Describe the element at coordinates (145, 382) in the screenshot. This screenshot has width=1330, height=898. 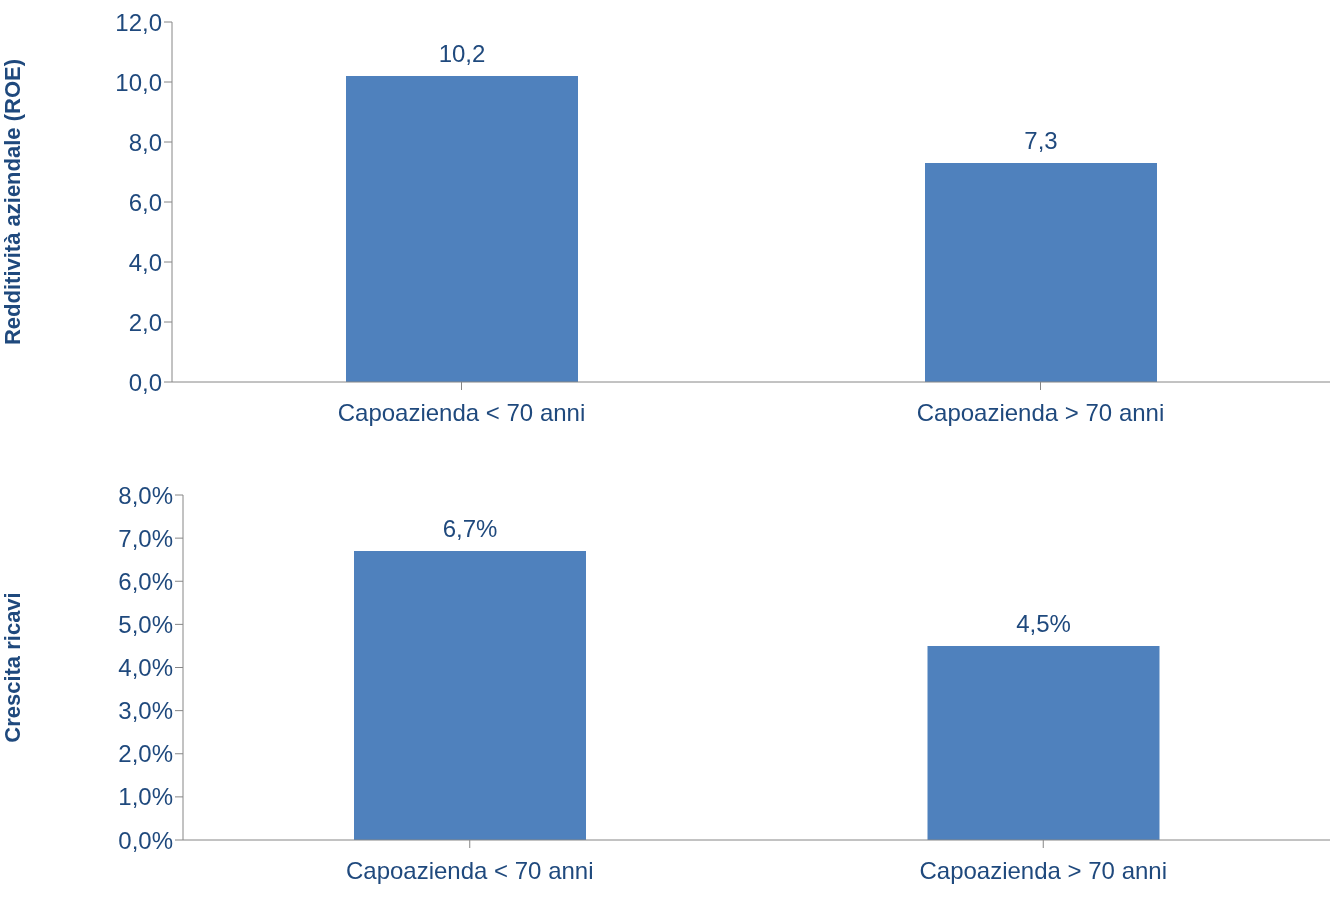
I see `y-tick-label: 0,0` at that location.